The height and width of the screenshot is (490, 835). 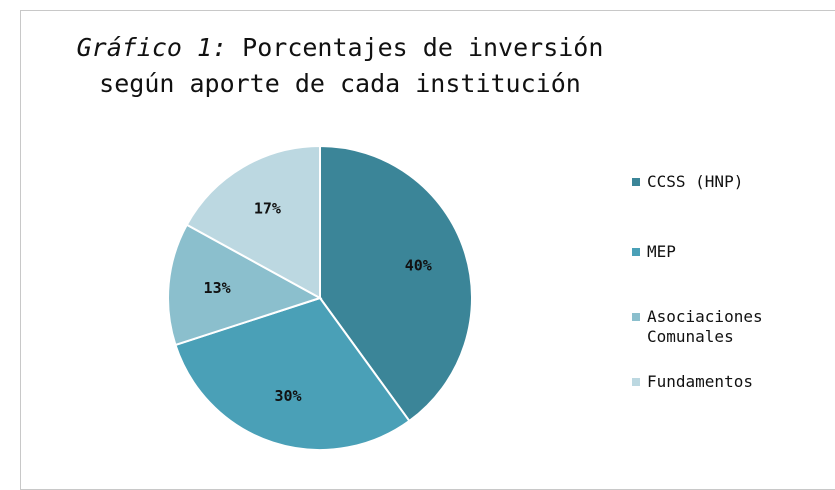 What do you see at coordinates (288, 396) in the screenshot?
I see `data-label: 30%` at bounding box center [288, 396].